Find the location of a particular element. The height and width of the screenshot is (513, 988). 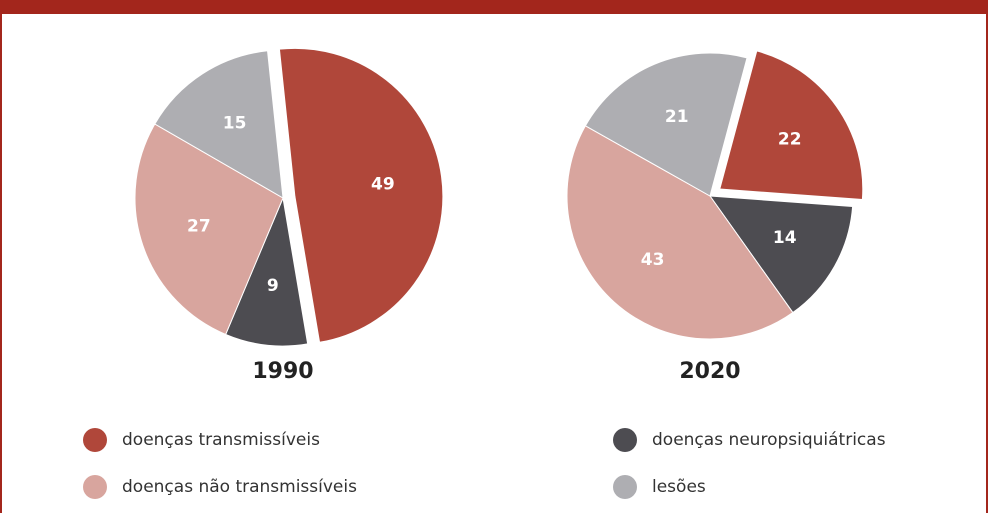

top-bar is located at coordinates (494, 7).